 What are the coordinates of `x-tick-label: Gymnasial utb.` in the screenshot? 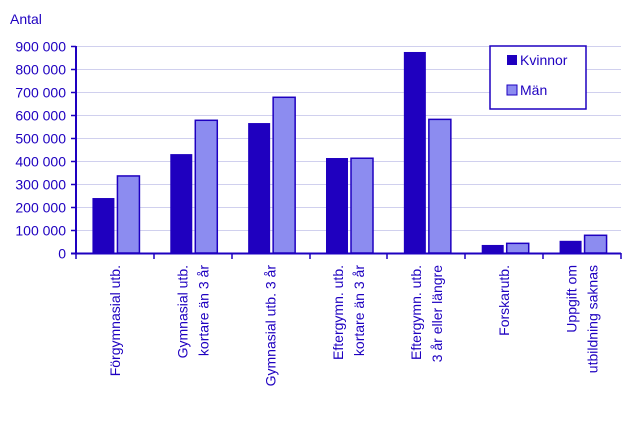 It's located at (182, 311).